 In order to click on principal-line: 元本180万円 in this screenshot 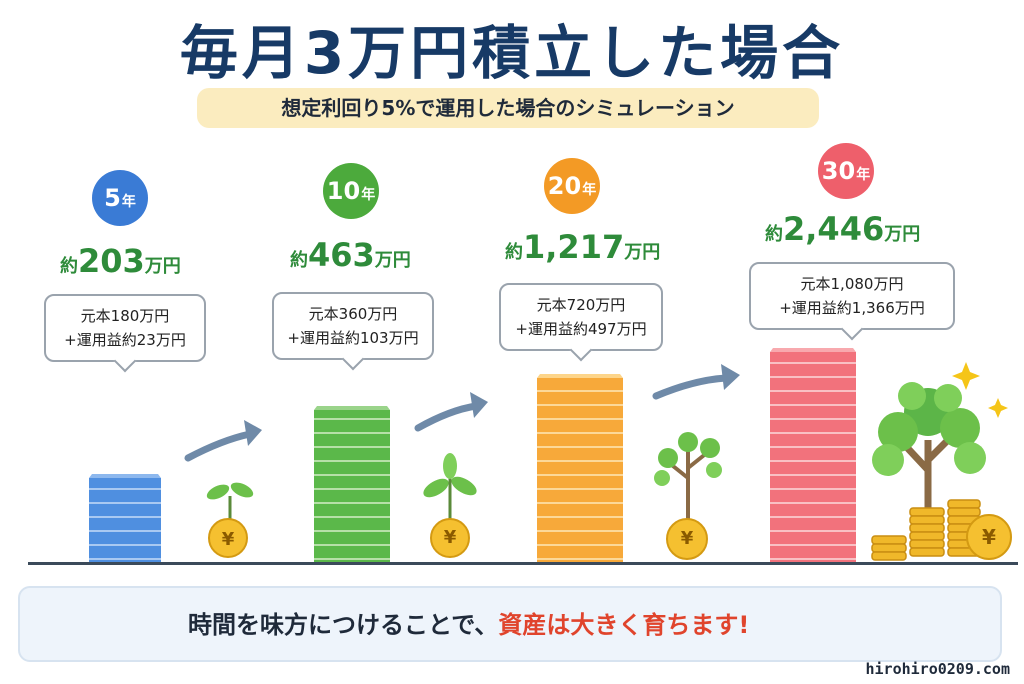, I will do `click(125, 316)`.